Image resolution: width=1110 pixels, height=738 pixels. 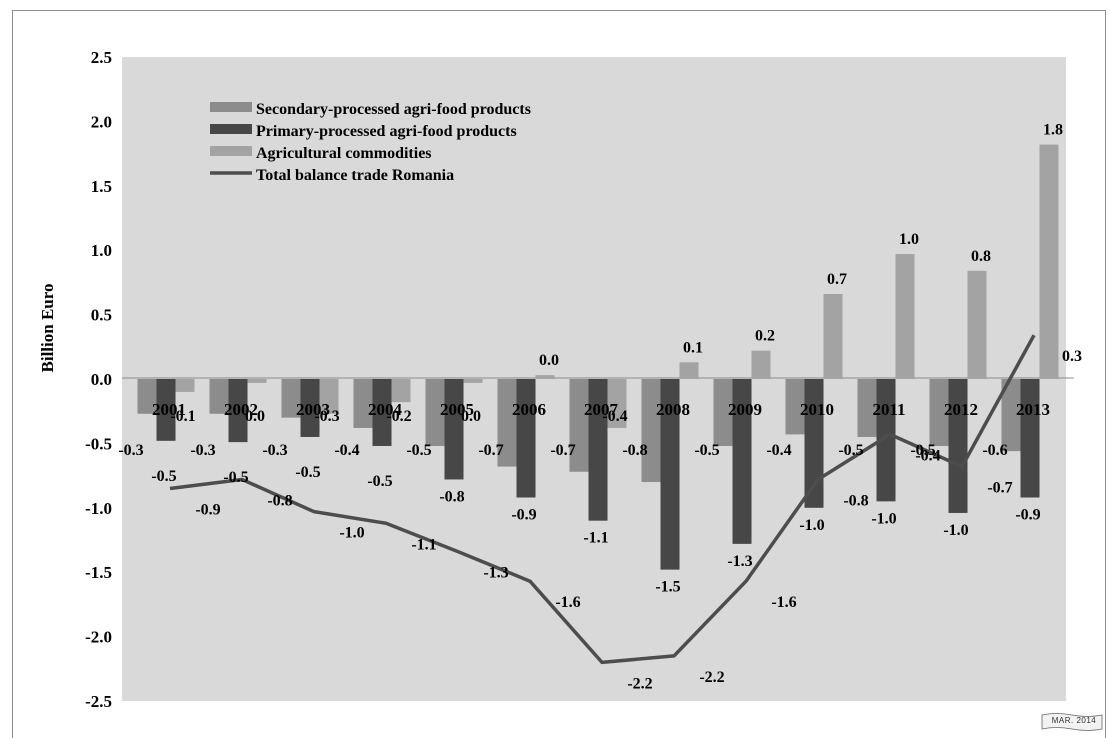 I want to click on date-stamp-flag-icon, so click(x=1072, y=722).